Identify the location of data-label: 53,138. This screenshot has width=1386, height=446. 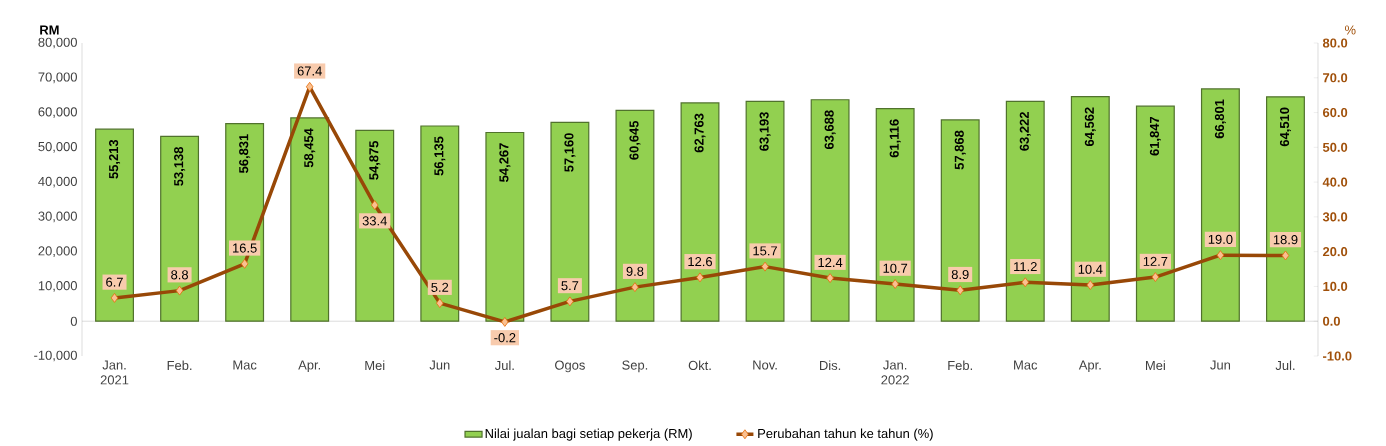
(180, 166).